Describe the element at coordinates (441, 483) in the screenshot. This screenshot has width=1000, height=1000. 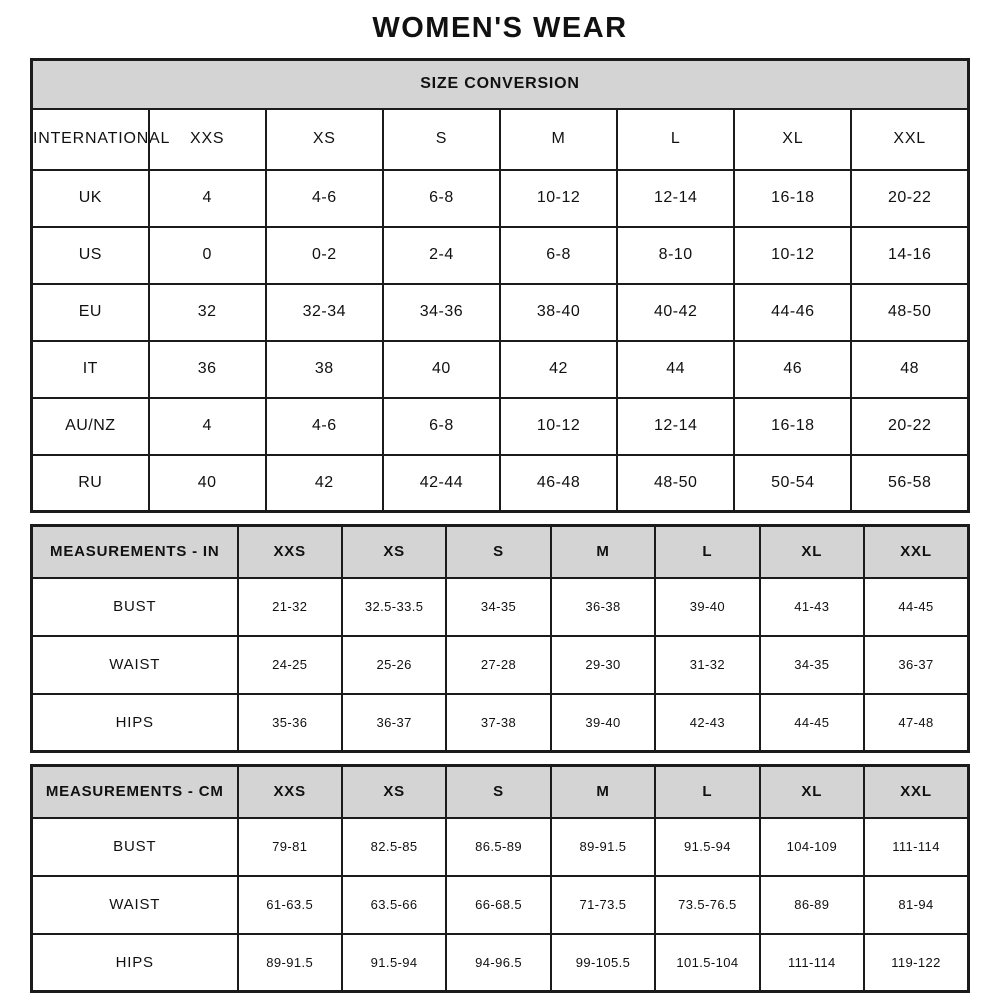
I see `cell: 42-44` at that location.